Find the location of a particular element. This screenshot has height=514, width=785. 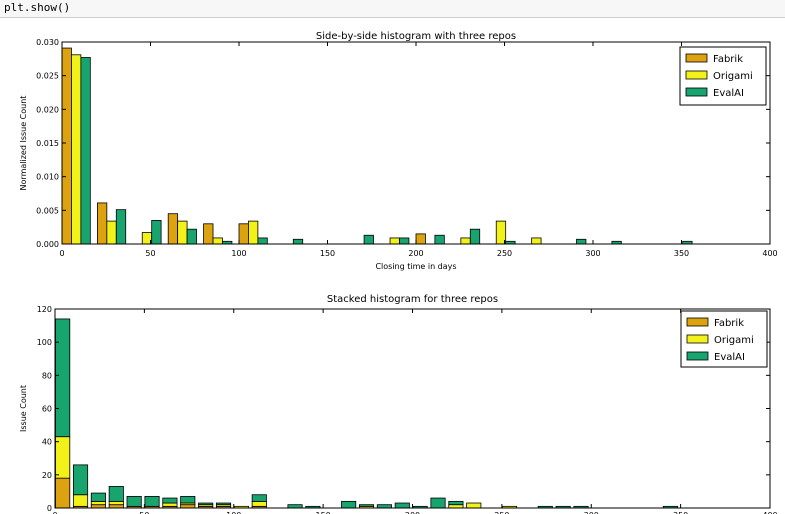

code-cell: plt.show() is located at coordinates (392, 9).